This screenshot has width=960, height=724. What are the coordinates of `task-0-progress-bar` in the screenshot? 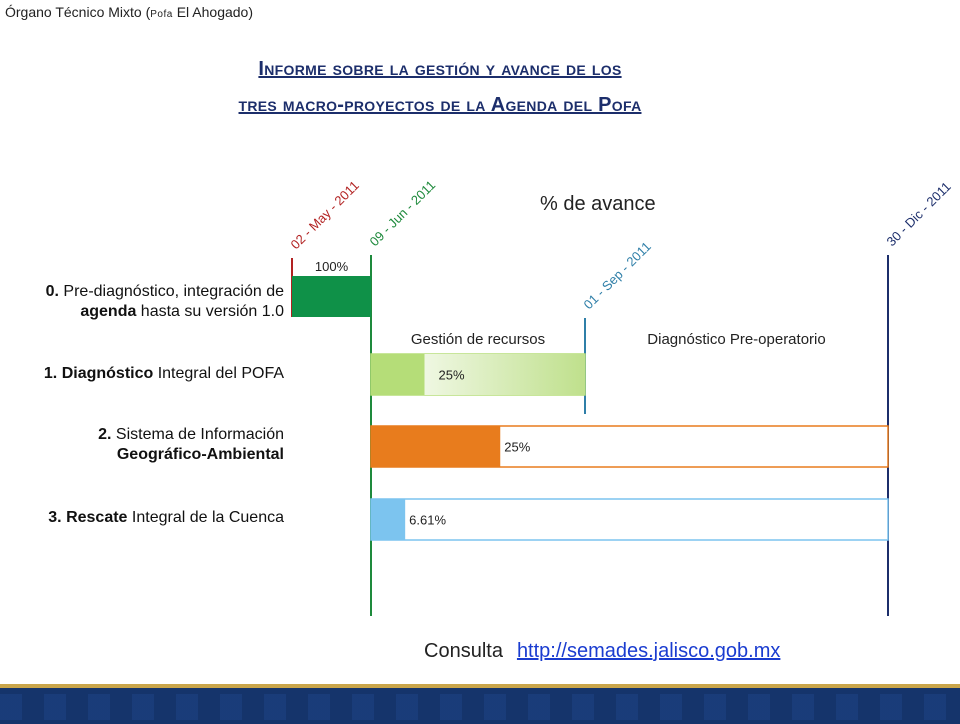 It's located at (331, 296).